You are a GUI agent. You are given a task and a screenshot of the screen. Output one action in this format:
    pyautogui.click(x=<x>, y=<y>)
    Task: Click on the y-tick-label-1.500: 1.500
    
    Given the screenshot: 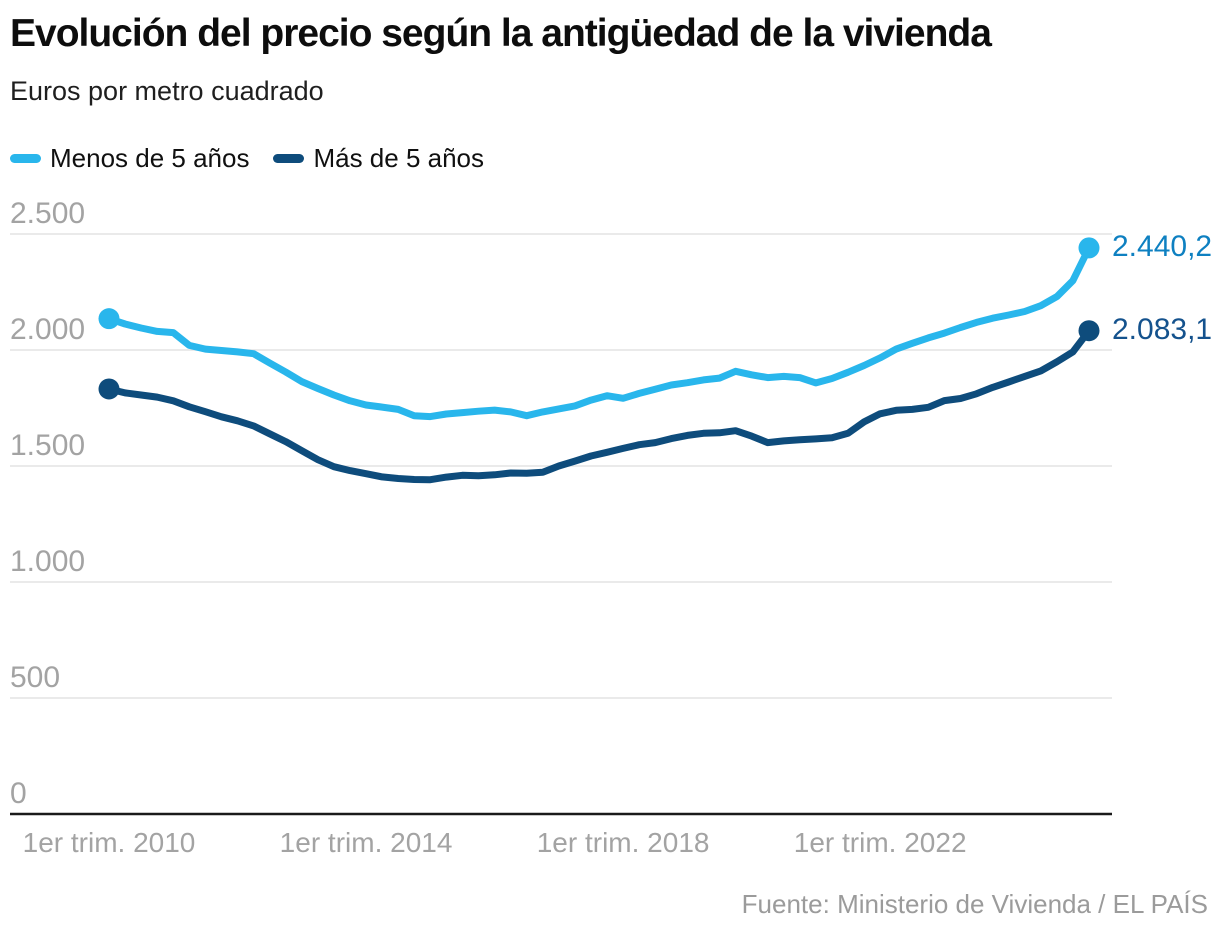 What is the action you would take?
    pyautogui.click(x=47, y=445)
    